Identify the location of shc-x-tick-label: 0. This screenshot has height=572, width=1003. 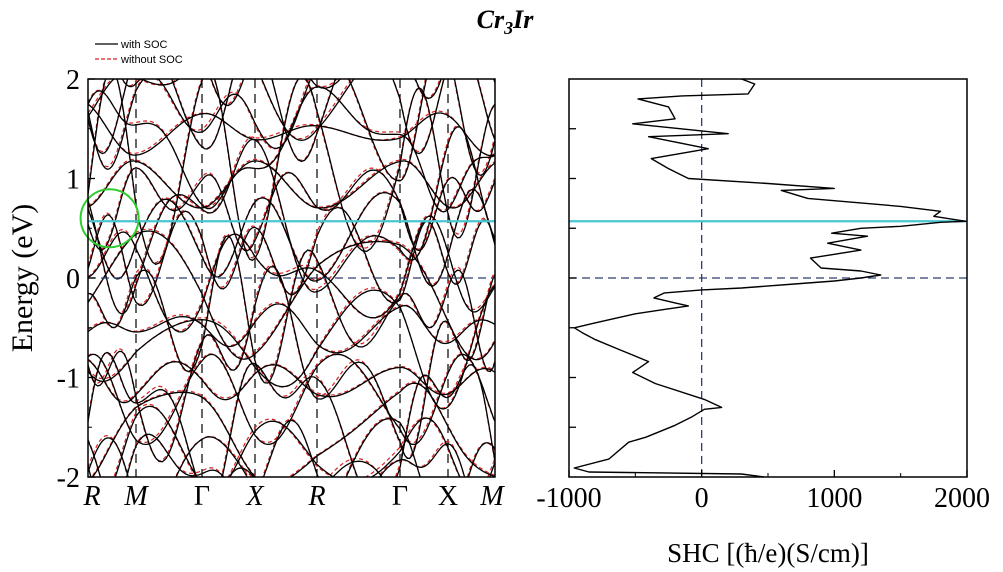
(702, 498).